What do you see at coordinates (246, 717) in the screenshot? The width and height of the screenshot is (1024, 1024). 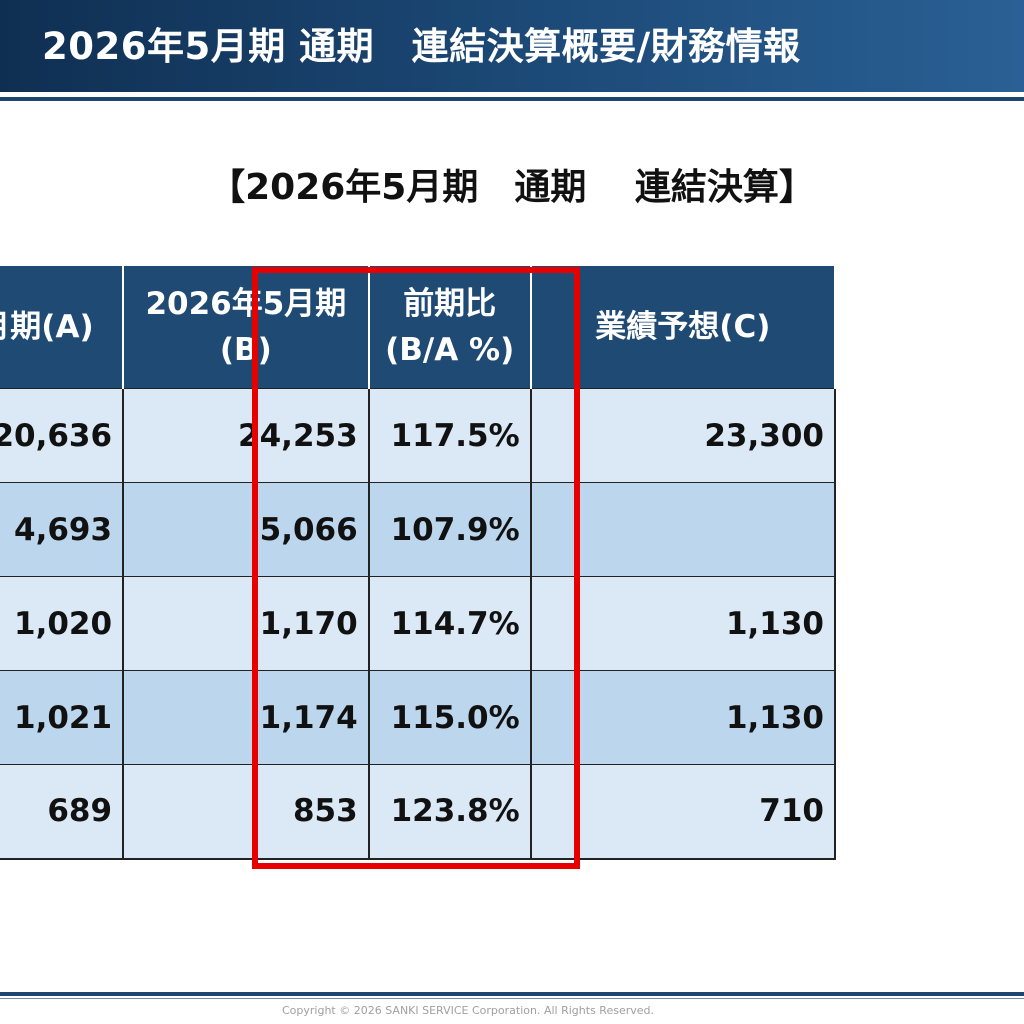 I see `cell-current-year: 1,174` at bounding box center [246, 717].